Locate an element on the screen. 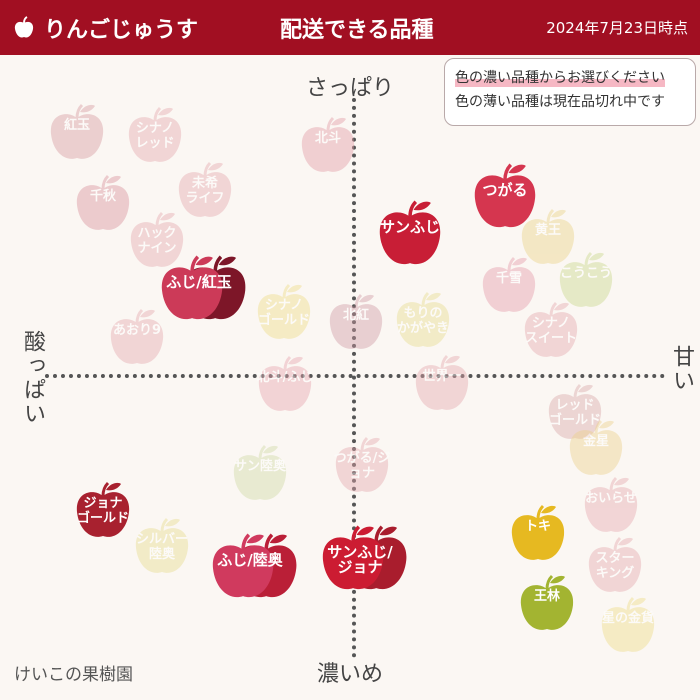 The image size is (700, 700). apple-kinsei: 金星 is located at coordinates (596, 448).